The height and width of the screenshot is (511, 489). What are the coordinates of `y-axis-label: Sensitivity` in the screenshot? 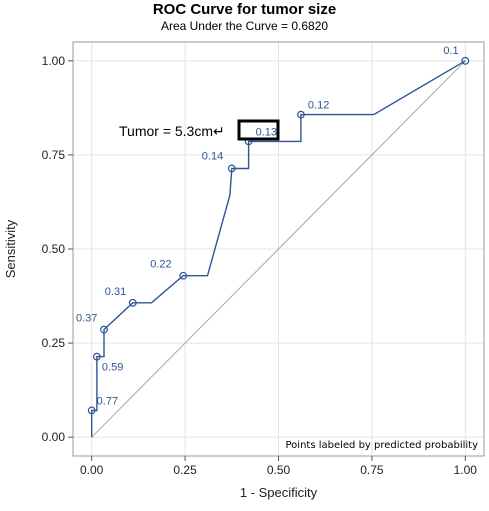 It's located at (10, 248).